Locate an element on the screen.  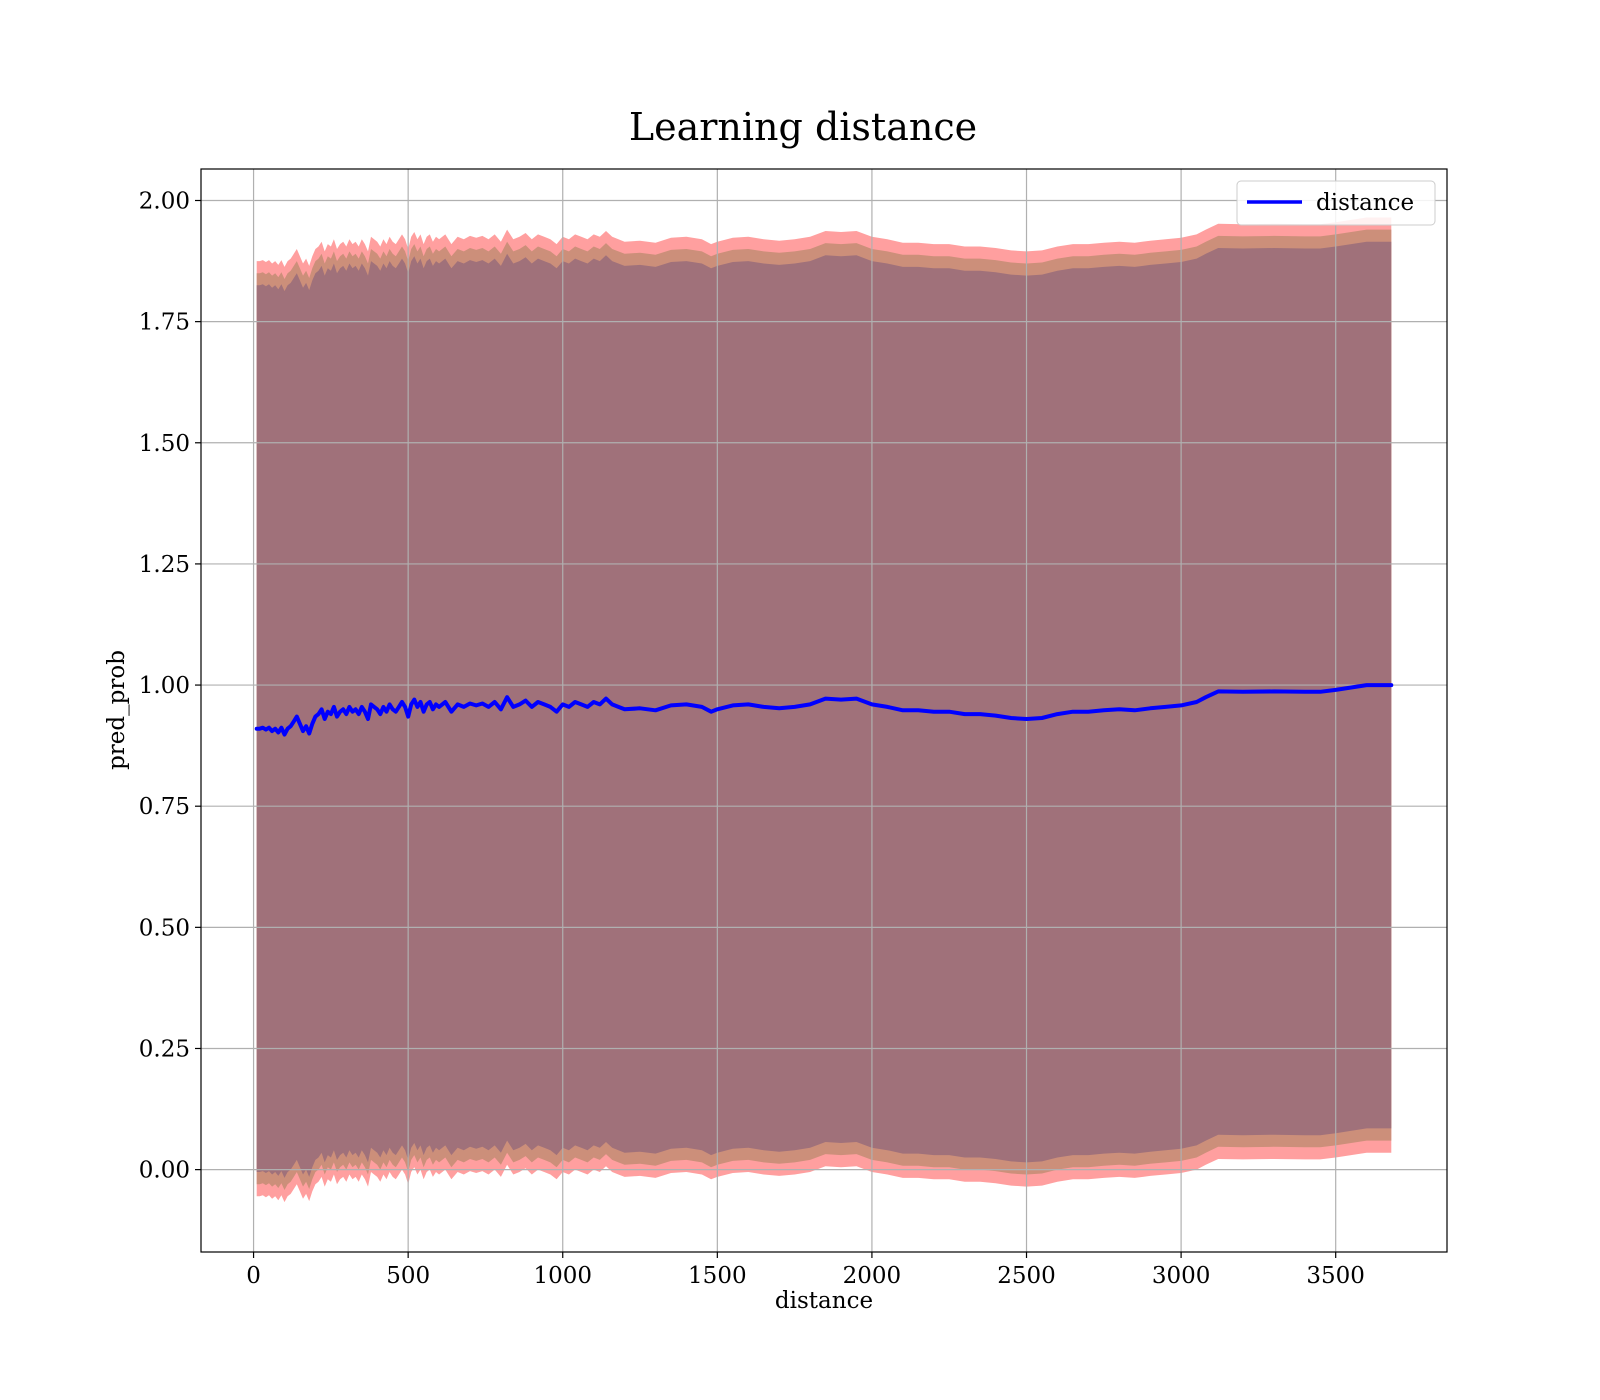
y-axis-ticks: 0.00 0.25 0.50 0.75 1.00 1.25 1.50 1.75 2.00 is located at coordinates (170, 686).